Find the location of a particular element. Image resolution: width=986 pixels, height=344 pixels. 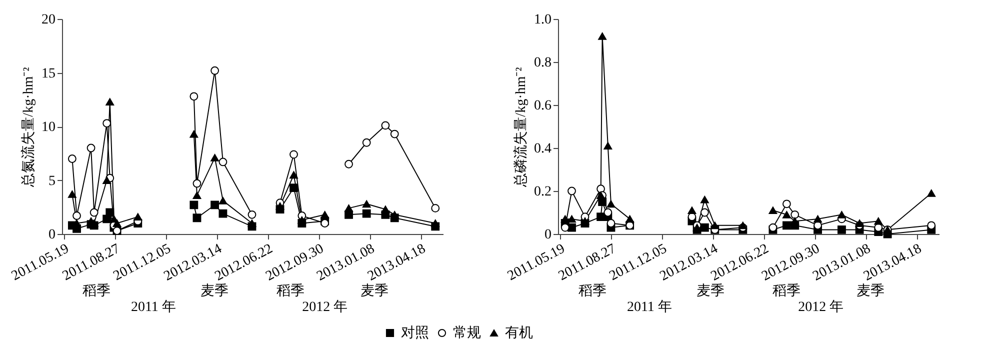

y-tick-label: 0.8 is located at coordinates (543, 63).